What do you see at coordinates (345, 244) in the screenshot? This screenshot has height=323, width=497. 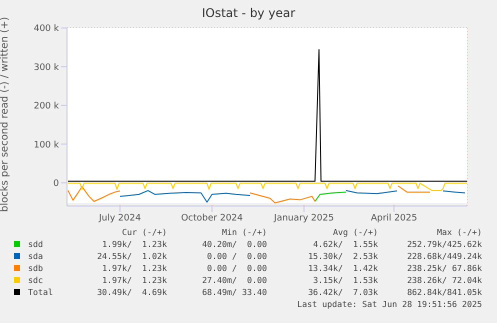 I see `text: 4.62k/ 1.55k` at bounding box center [345, 244].